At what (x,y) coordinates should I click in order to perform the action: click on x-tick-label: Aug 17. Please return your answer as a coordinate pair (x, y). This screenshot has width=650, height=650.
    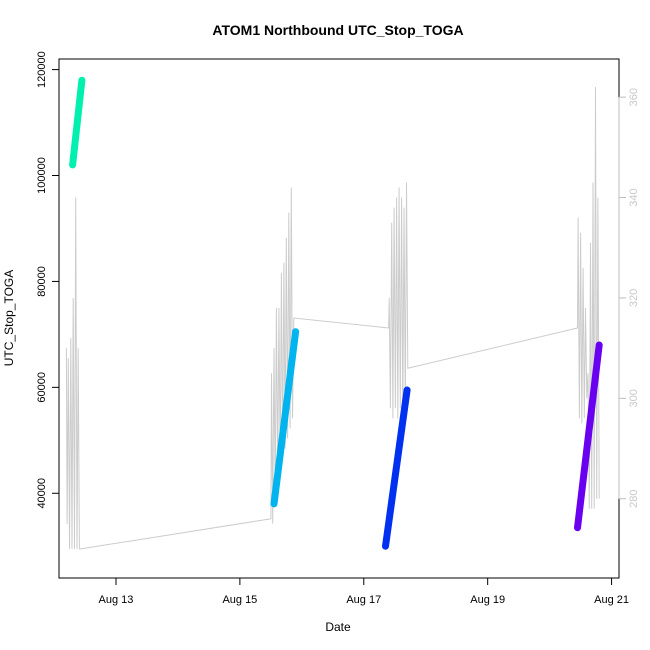
    Looking at the image, I should click on (363, 600).